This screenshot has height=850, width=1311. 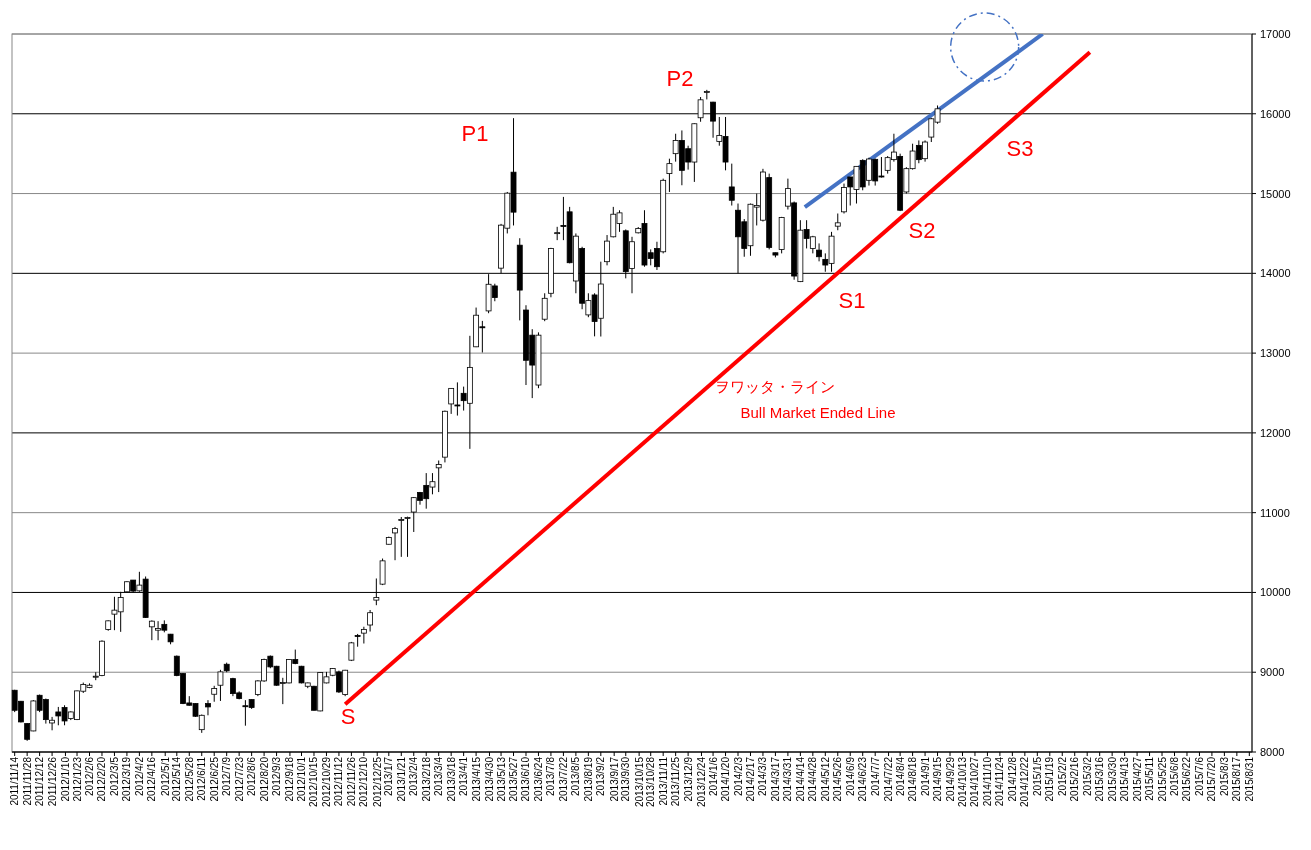 What do you see at coordinates (1275, 592) in the screenshot?
I see `y-tick-label: 10000` at bounding box center [1275, 592].